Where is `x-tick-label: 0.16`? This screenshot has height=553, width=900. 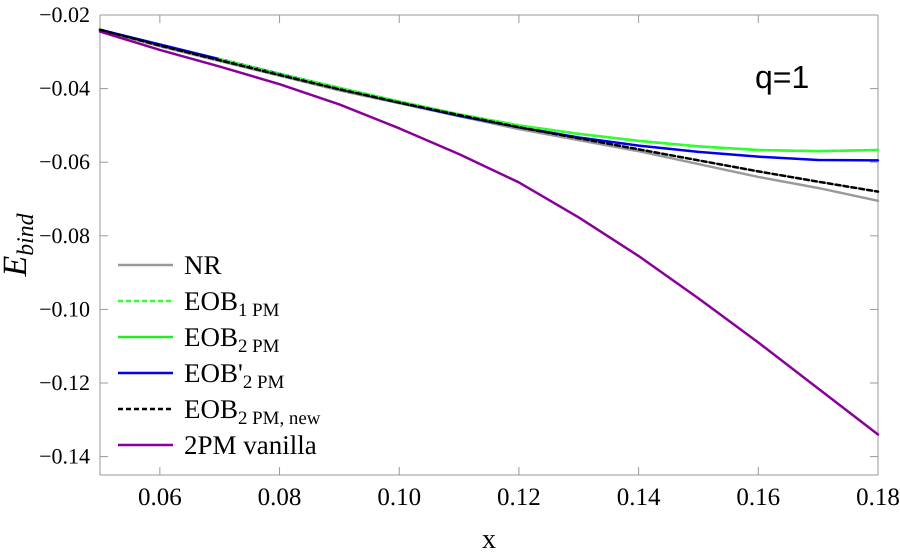 x-tick-label: 0.16 is located at coordinates (758, 497).